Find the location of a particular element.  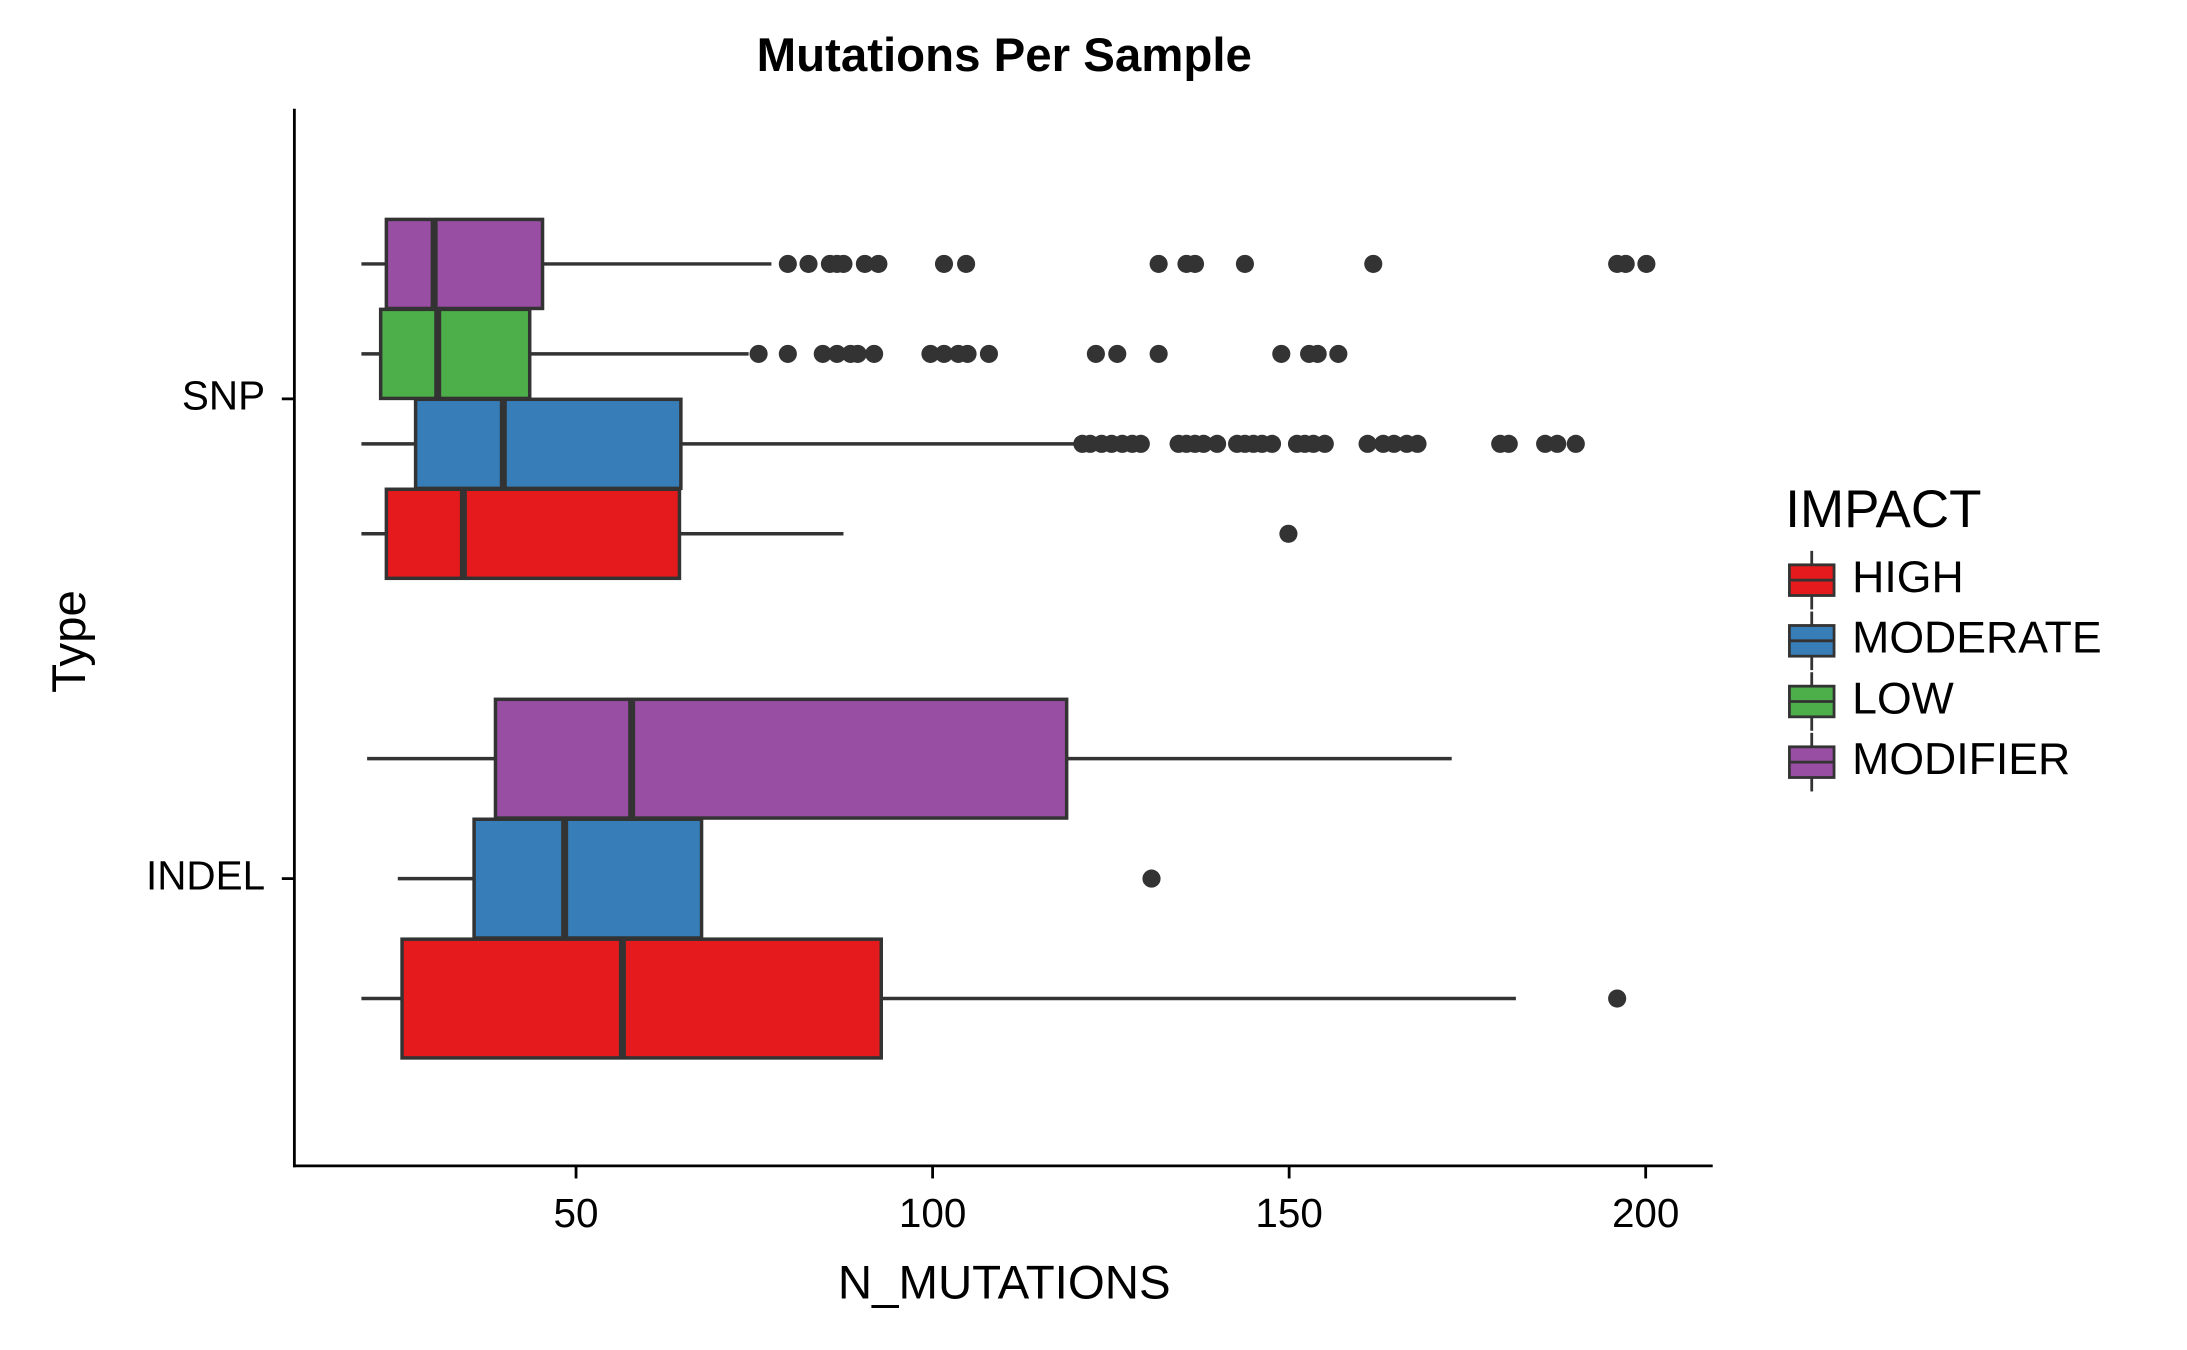

x-tick-label: 100 is located at coordinates (932, 1213).